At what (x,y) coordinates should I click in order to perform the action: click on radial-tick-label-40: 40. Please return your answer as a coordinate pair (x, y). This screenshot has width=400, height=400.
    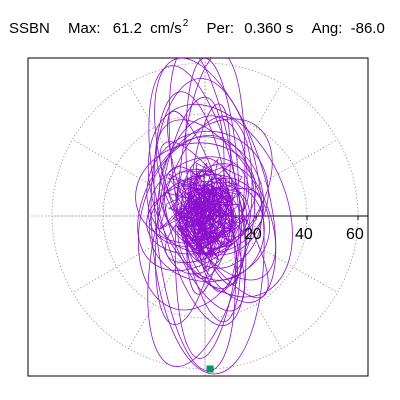
    Looking at the image, I should click on (304, 234).